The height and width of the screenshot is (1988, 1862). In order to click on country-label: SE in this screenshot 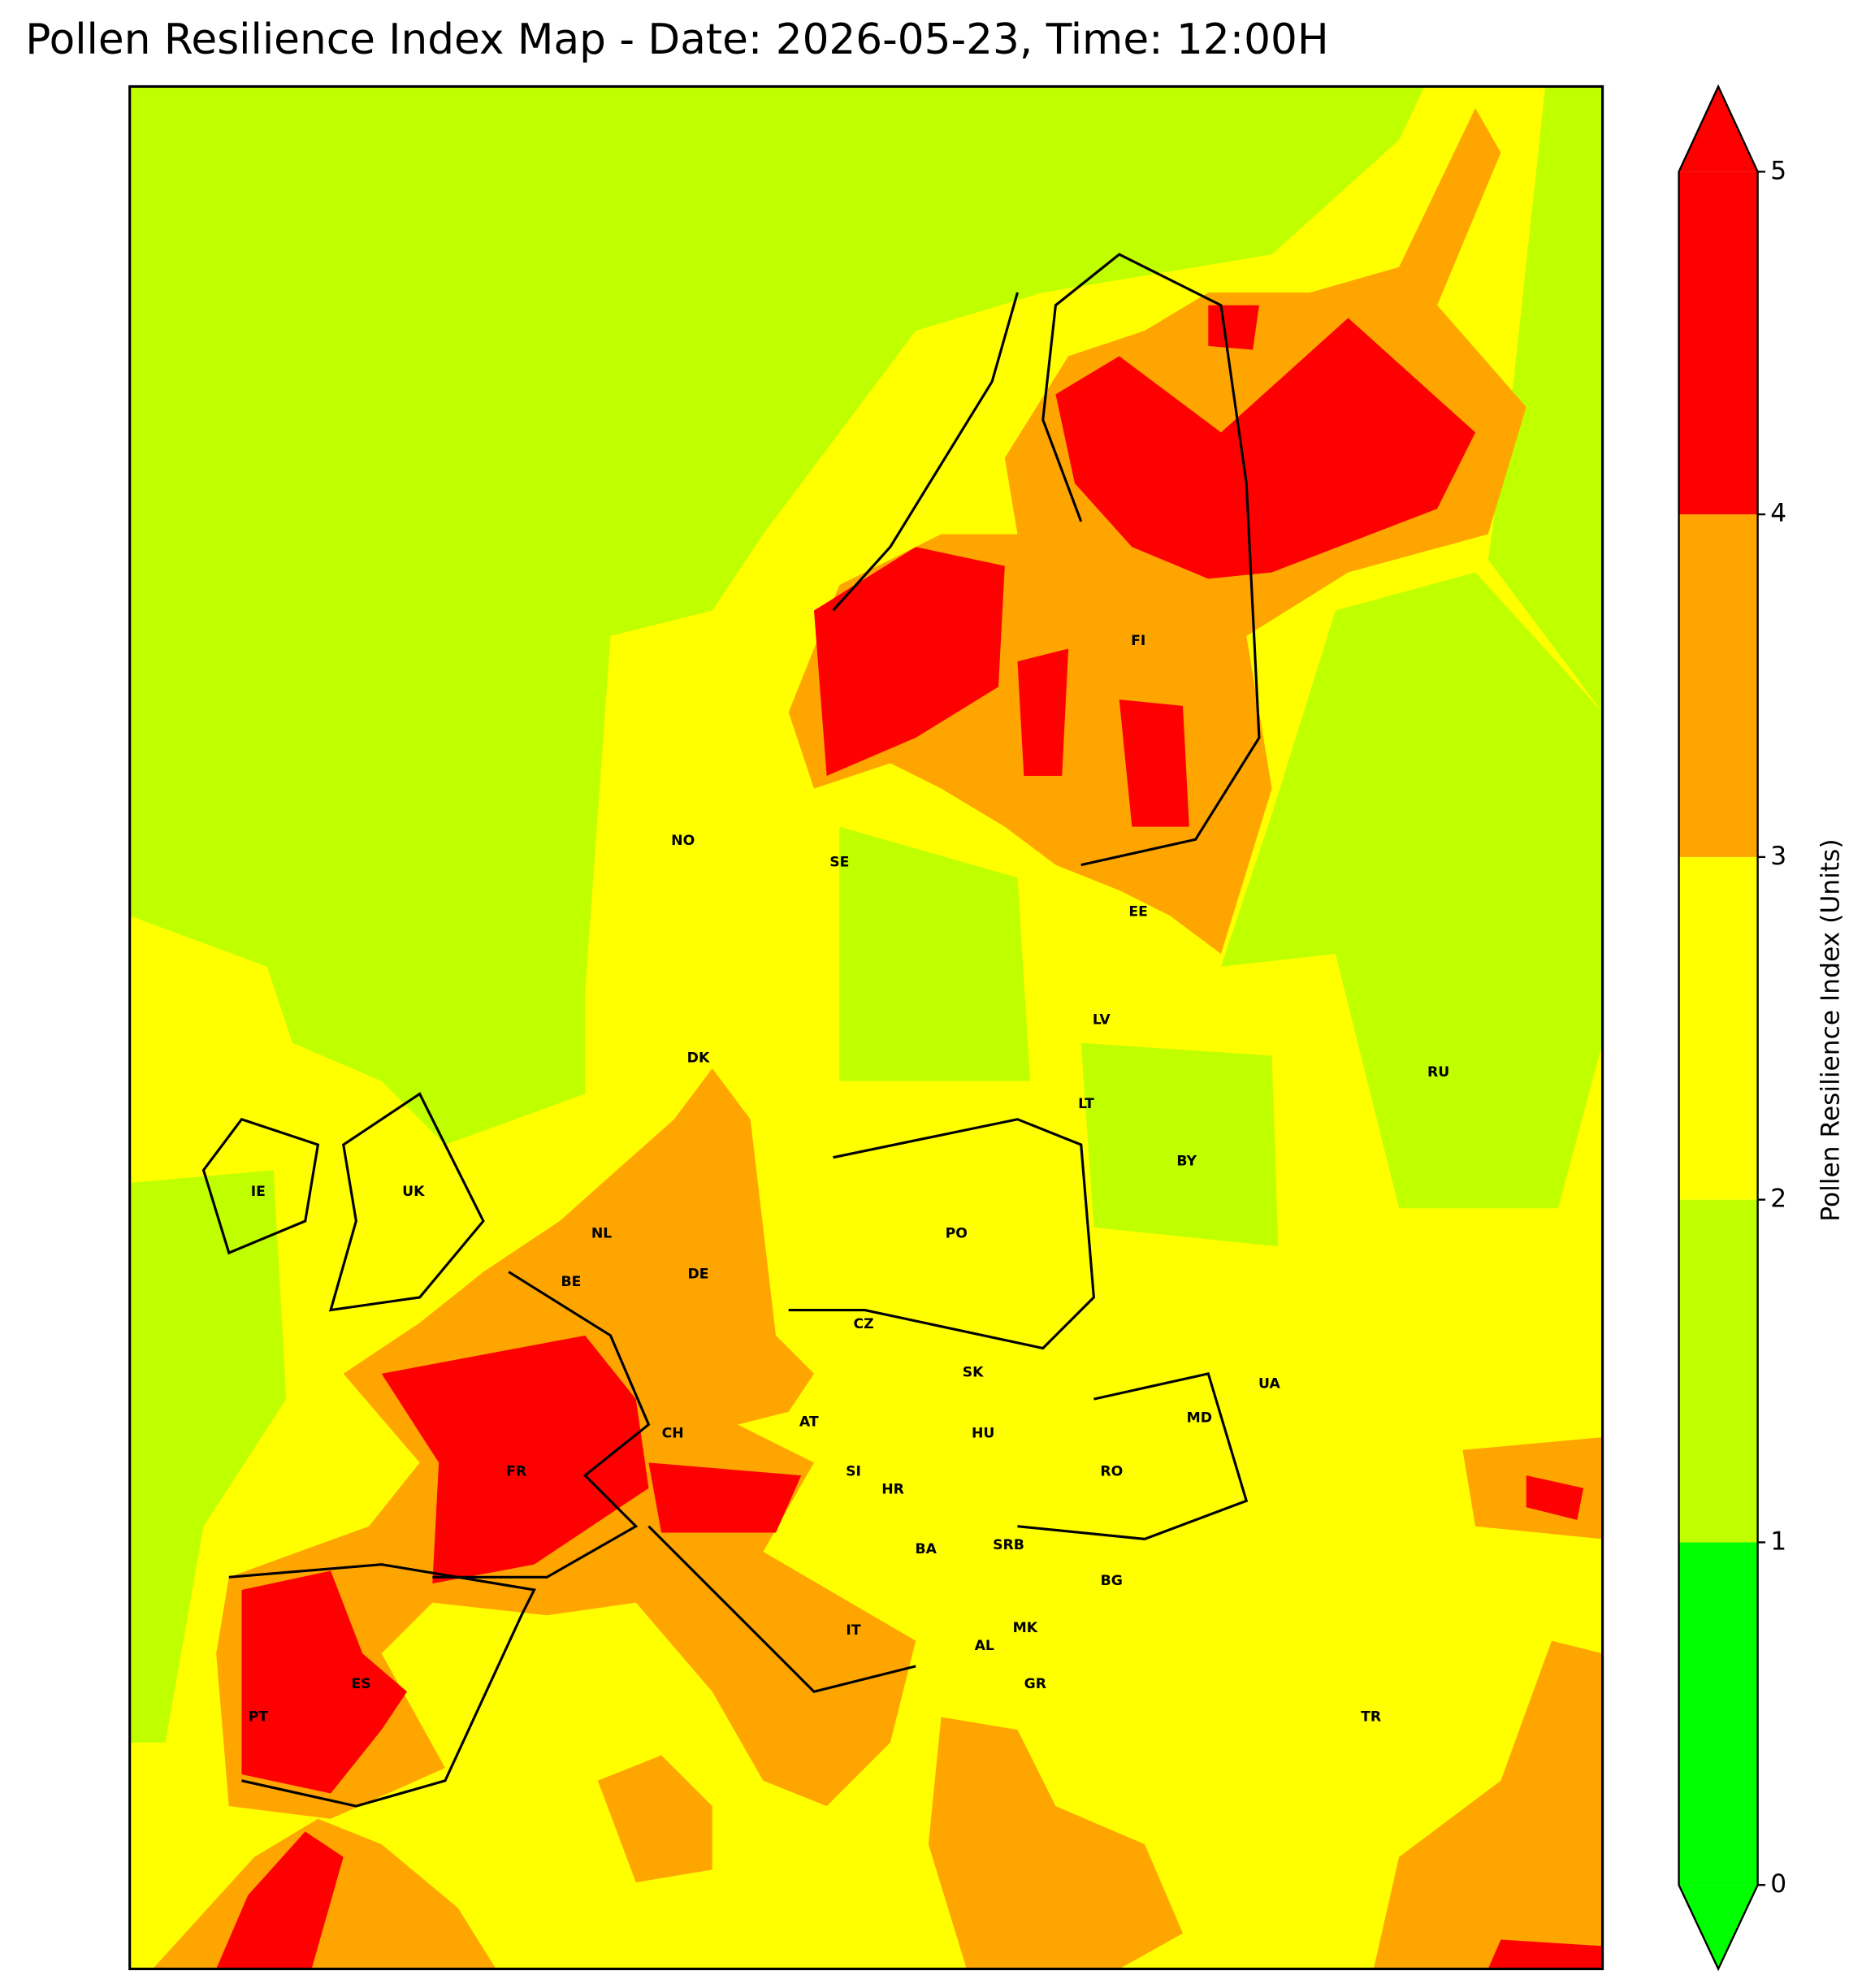, I will do `click(839, 862)`.